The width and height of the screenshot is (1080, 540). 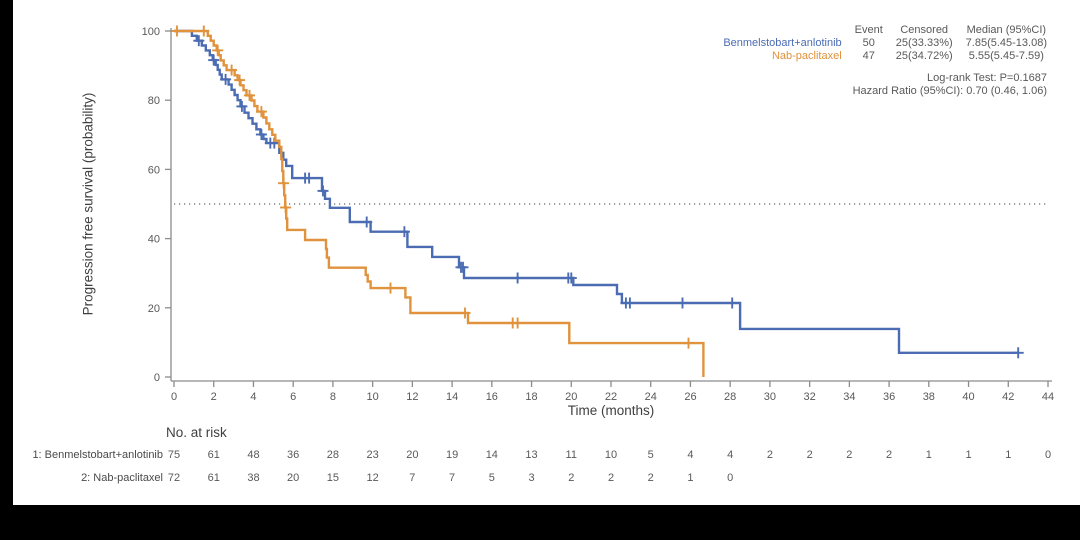 What do you see at coordinates (611, 478) in the screenshot?
I see `risk-count-row2-t22: 2` at bounding box center [611, 478].